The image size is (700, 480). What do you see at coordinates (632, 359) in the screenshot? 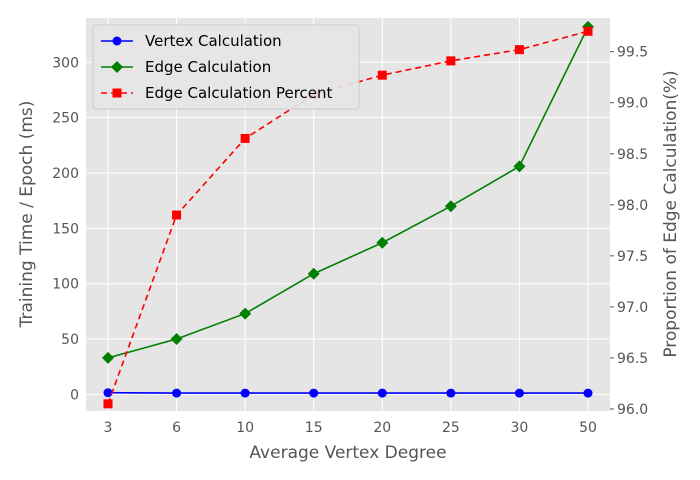
I see `y2-tick-label: 96.5` at bounding box center [632, 359].